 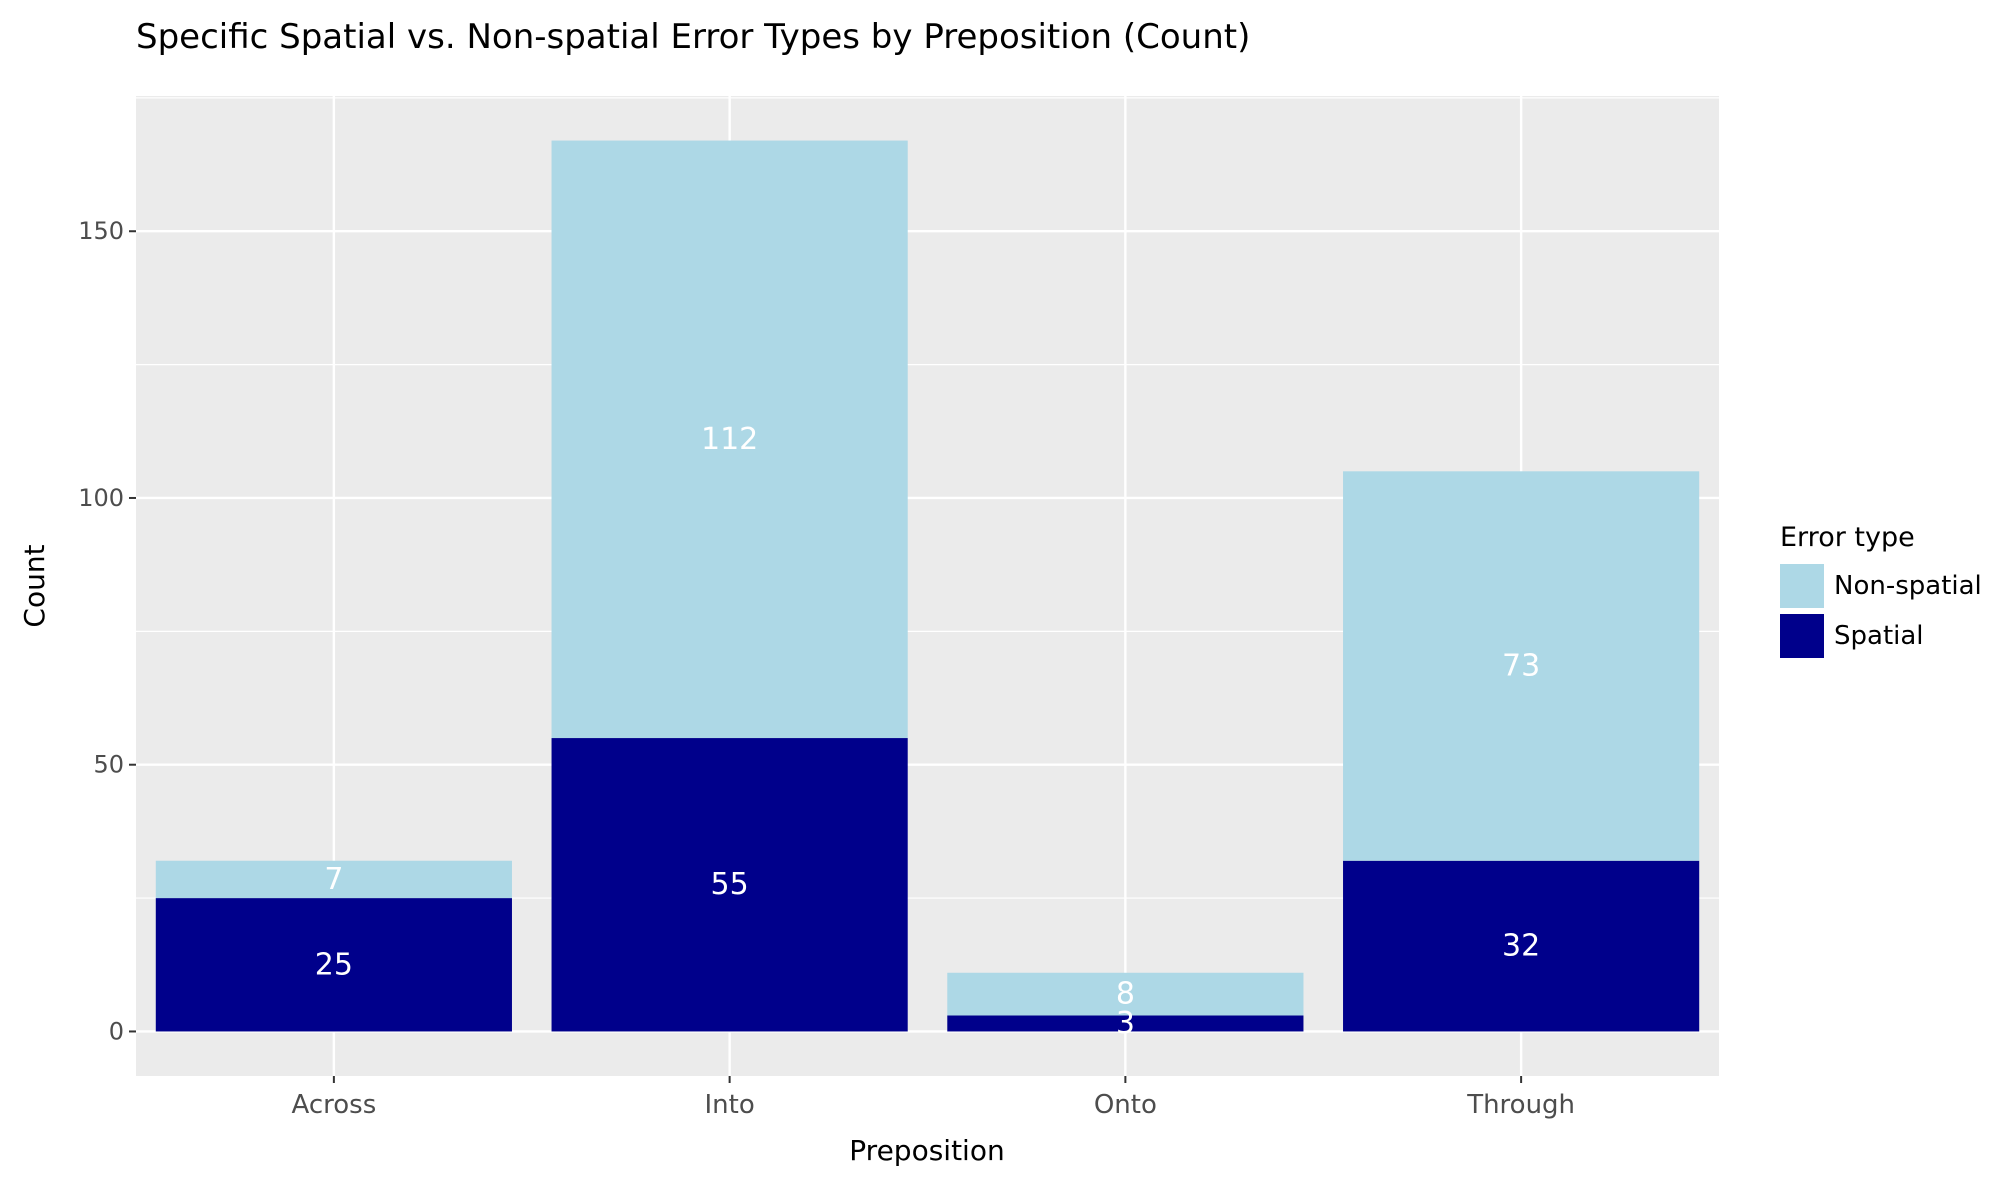 I want to click on data-label: 55, so click(x=730, y=884).